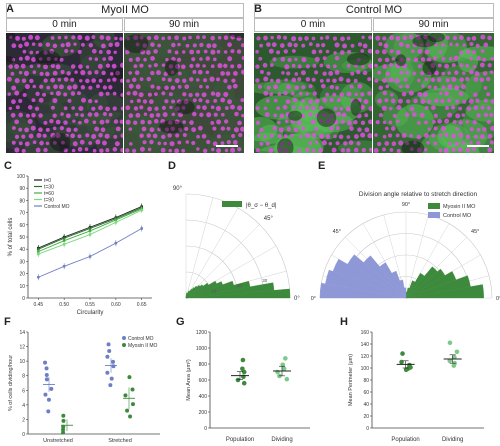  I want to click on y-tick-label: 40, so click(366, 405).